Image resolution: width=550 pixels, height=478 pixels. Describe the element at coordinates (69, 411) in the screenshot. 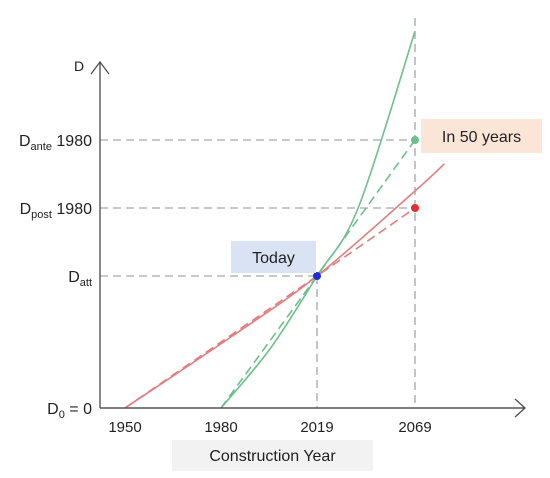

I see `y-tick-label: D0 = 0` at that location.